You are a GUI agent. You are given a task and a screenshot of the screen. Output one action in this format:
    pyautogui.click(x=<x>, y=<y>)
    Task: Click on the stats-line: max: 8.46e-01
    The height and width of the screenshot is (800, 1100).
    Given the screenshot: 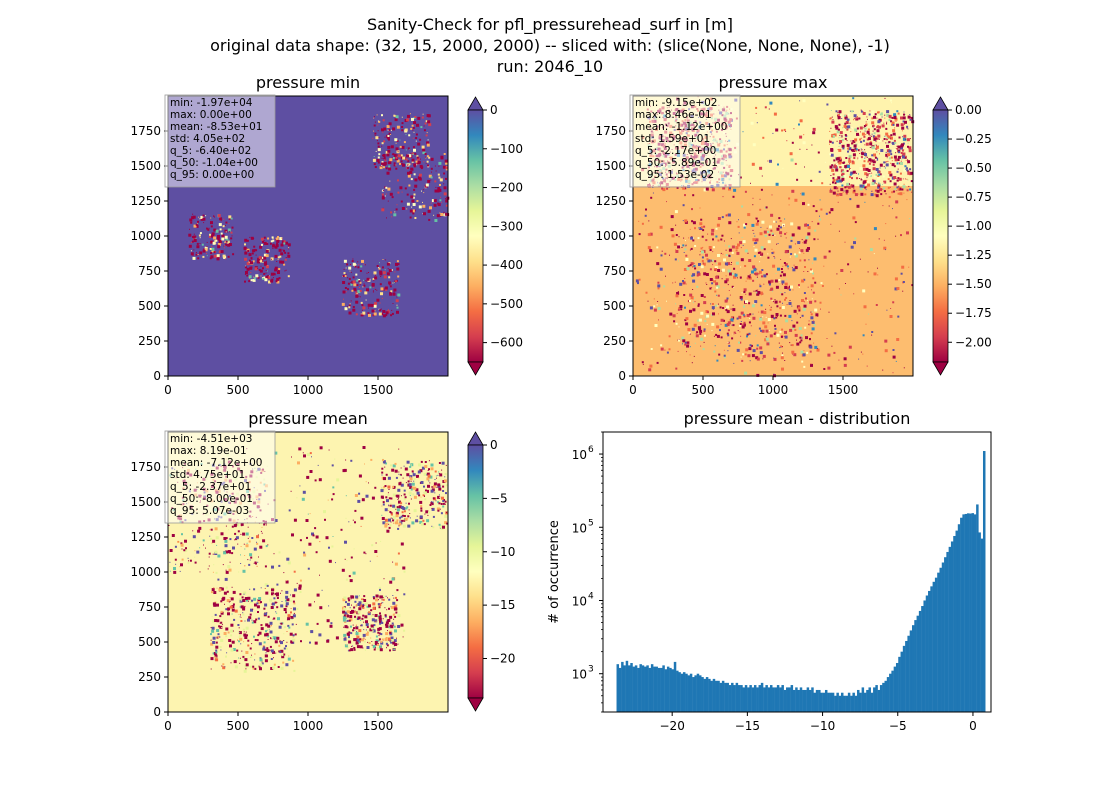 What is the action you would take?
    pyautogui.click(x=673, y=115)
    